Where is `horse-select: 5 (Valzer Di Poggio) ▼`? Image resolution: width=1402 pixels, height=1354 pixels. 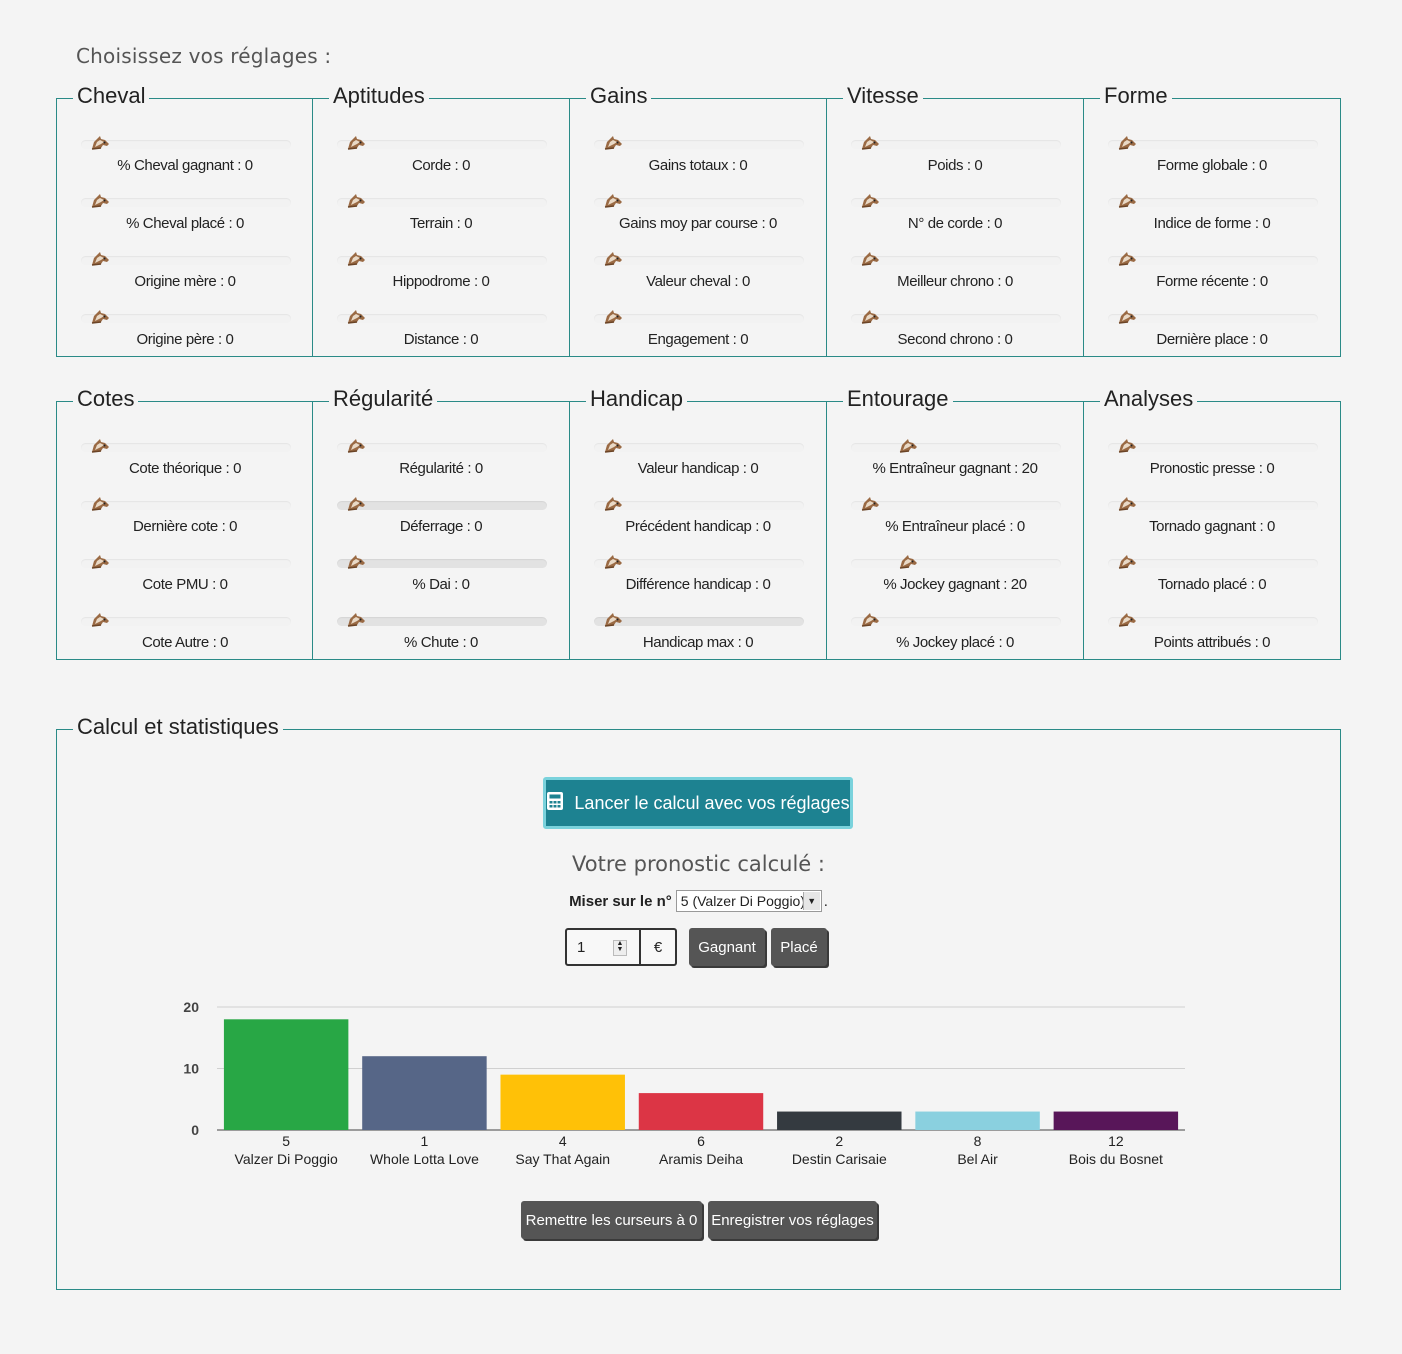
horse-select: 5 (Valzer Di Poggio) ▼ is located at coordinates (748, 901).